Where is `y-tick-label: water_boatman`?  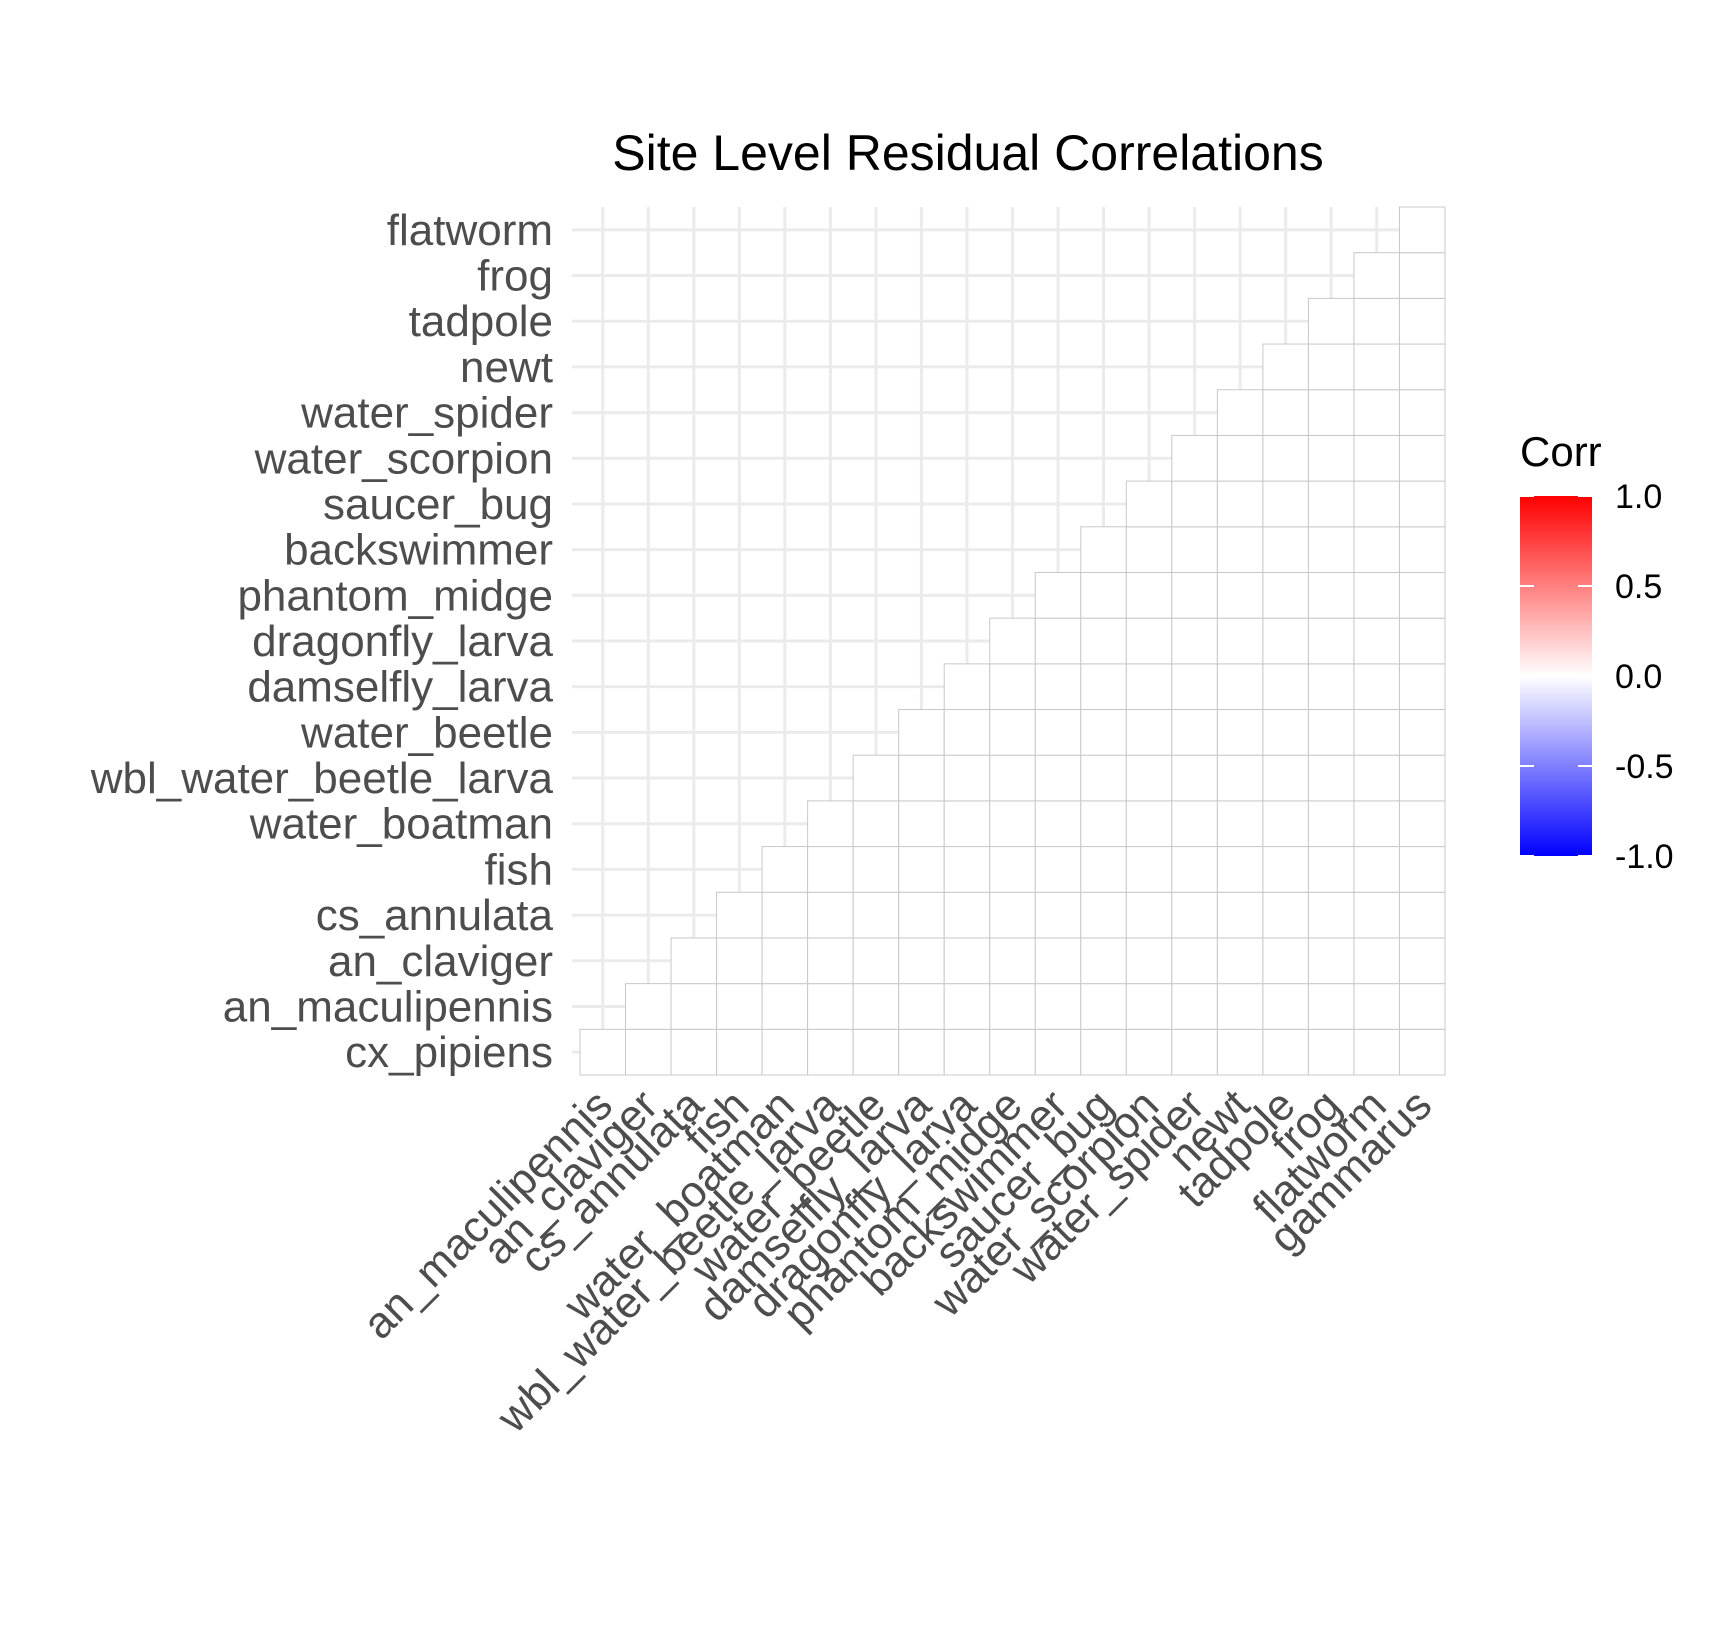
y-tick-label: water_boatman is located at coordinates (401, 824).